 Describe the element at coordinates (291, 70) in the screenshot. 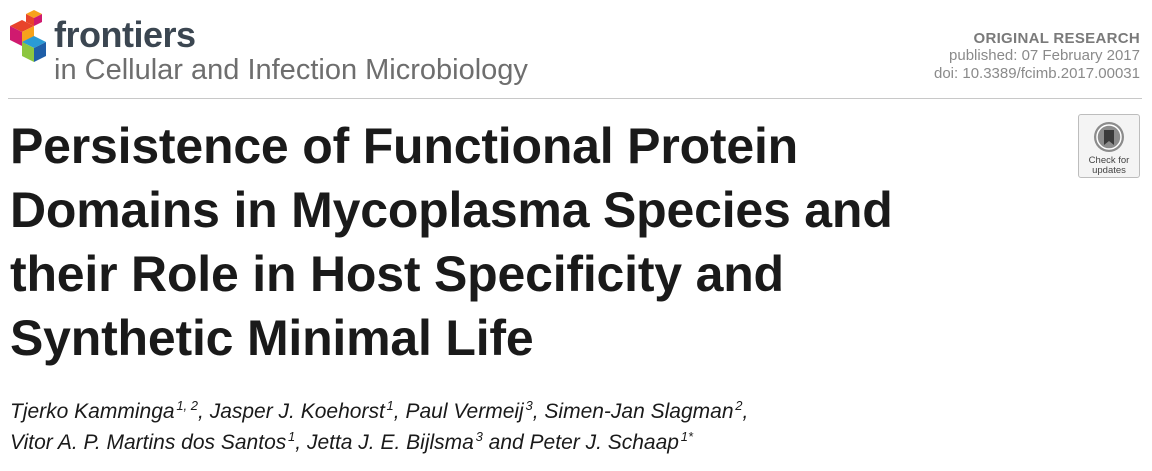

I see `journal-name: in Cellular and Infection Microbiology` at that location.